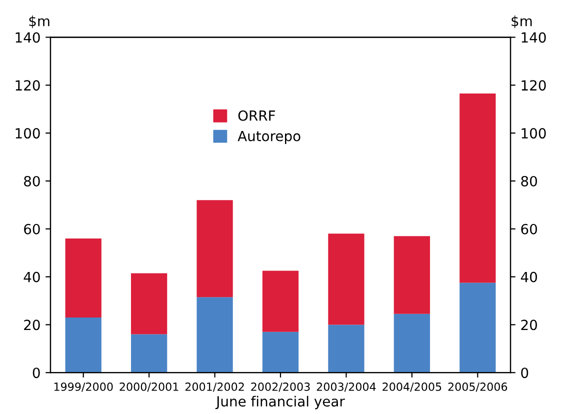 This screenshot has height=414, width=561. I want to click on y-axis-title: $m, so click(39, 22).